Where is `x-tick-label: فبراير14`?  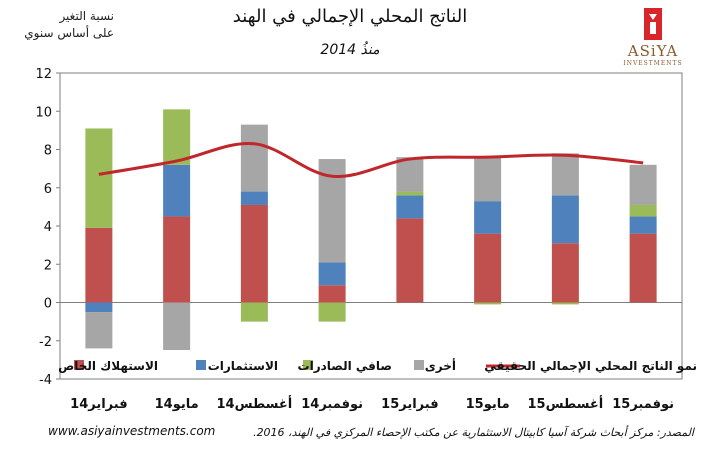 x-tick-label: فبراير14 is located at coordinates (98, 404).